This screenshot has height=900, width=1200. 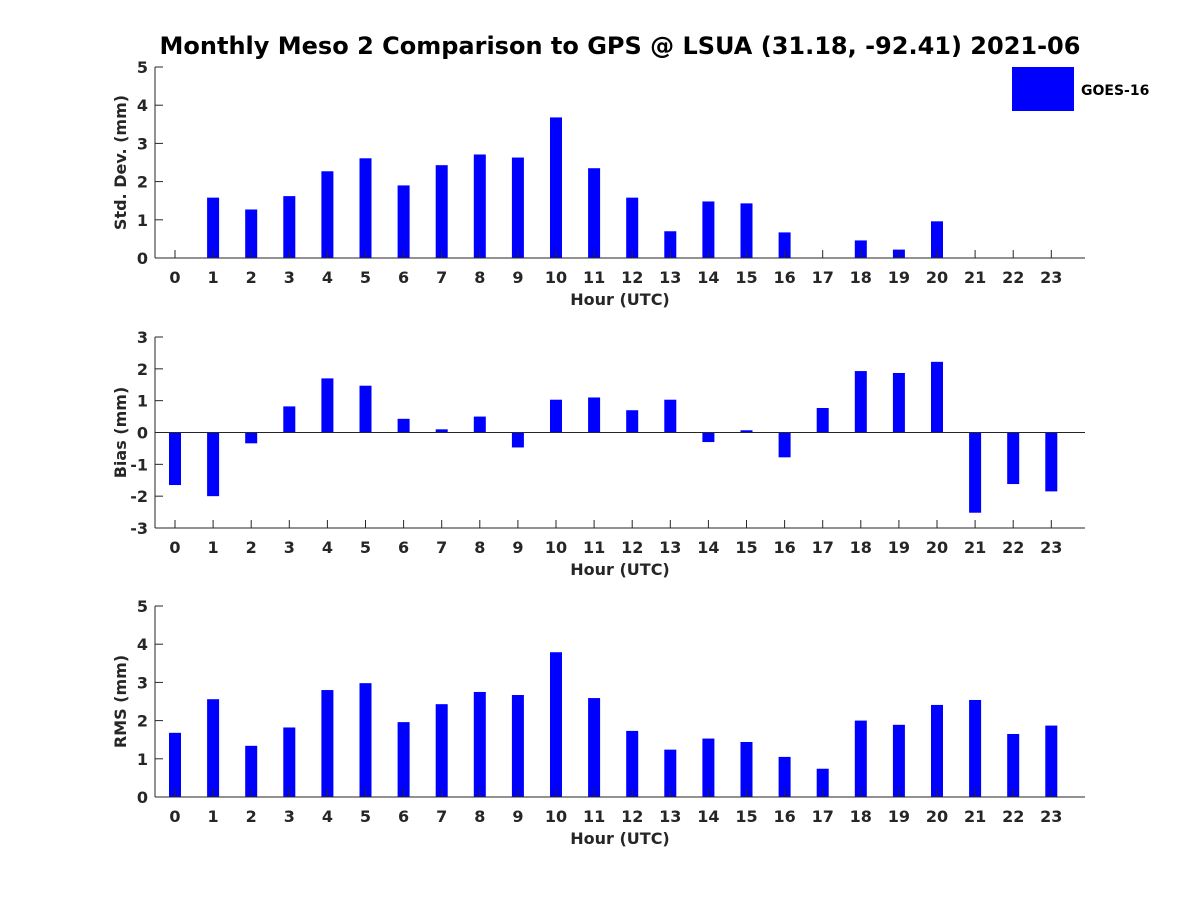 What do you see at coordinates (139, 496) in the screenshot?
I see `y-tick-label: -2` at bounding box center [139, 496].